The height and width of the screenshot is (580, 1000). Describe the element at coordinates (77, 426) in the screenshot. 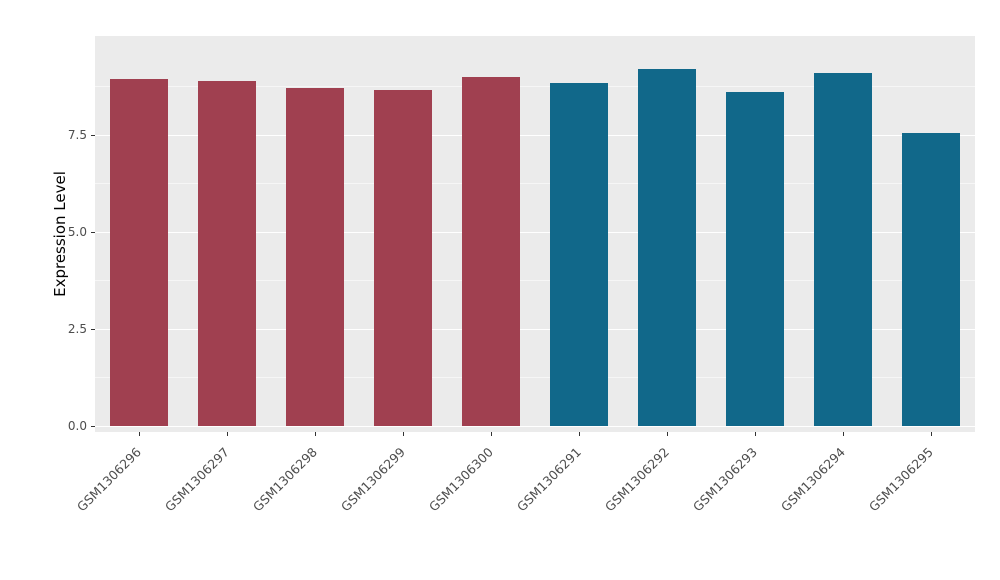

I see `y-tick-label: 0.0` at that location.